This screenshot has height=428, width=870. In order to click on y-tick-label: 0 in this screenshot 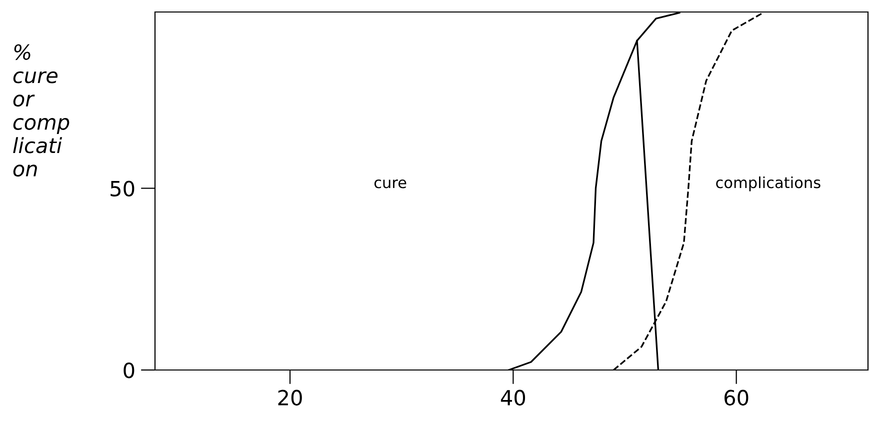, I will do `click(129, 370)`.